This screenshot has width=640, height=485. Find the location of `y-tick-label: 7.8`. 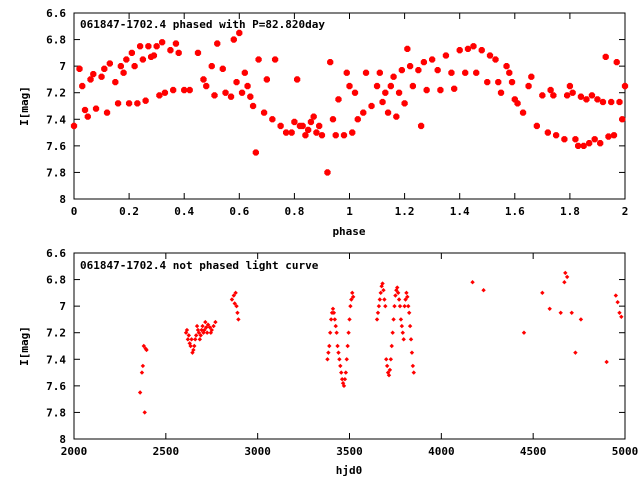

y-tick-label: 7.8 is located at coordinates (56, 172).